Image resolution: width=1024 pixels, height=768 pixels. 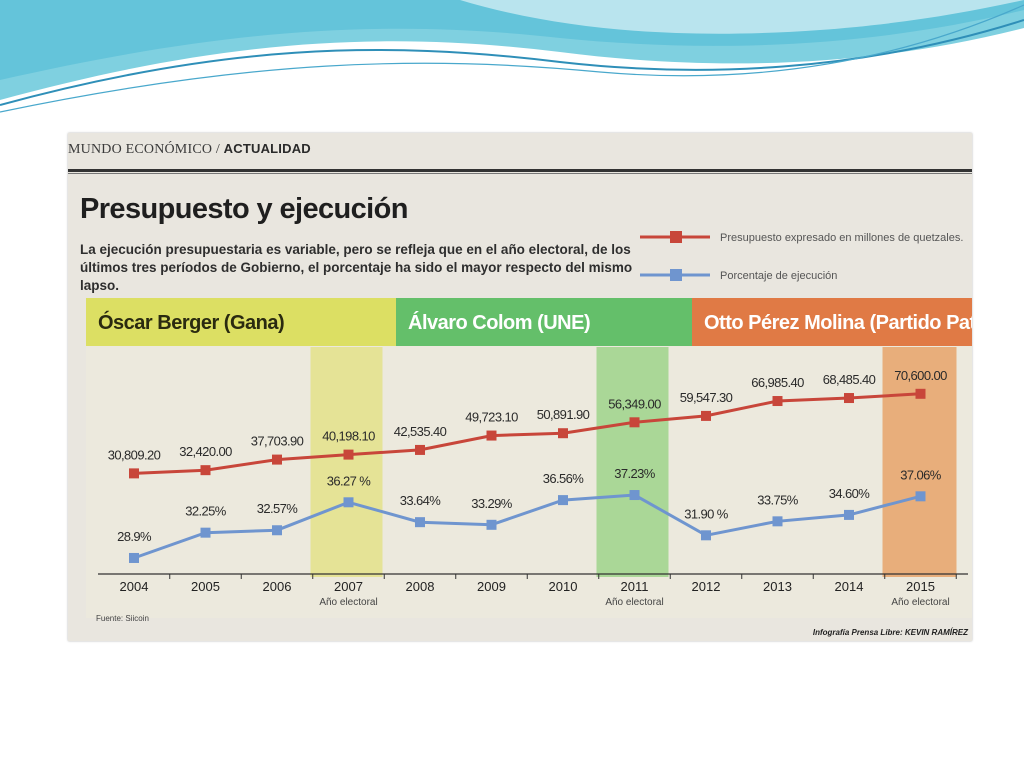 I want to click on period-label-1: Óscar Berger (Gana), so click(x=191, y=322).